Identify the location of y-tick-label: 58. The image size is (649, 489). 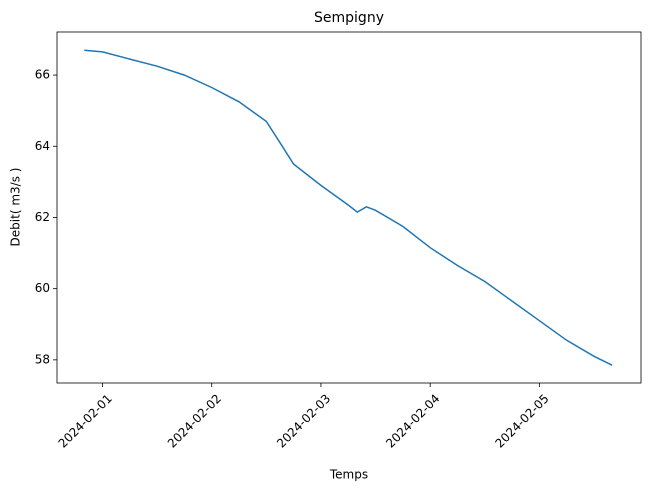
(42, 359).